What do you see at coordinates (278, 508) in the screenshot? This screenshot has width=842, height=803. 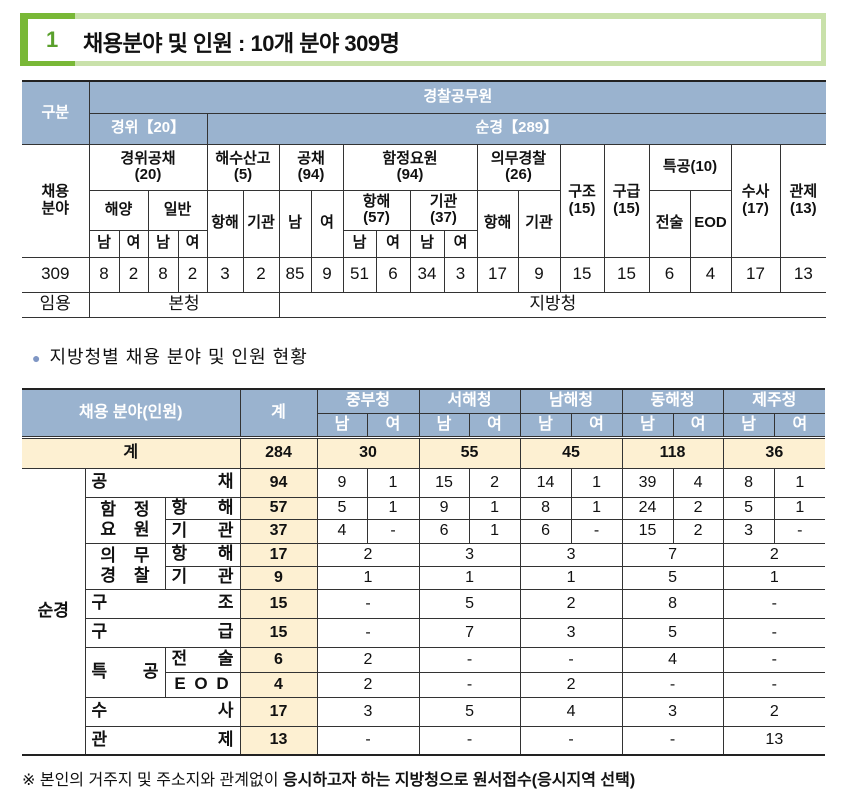 I see `row-total: 57` at bounding box center [278, 508].